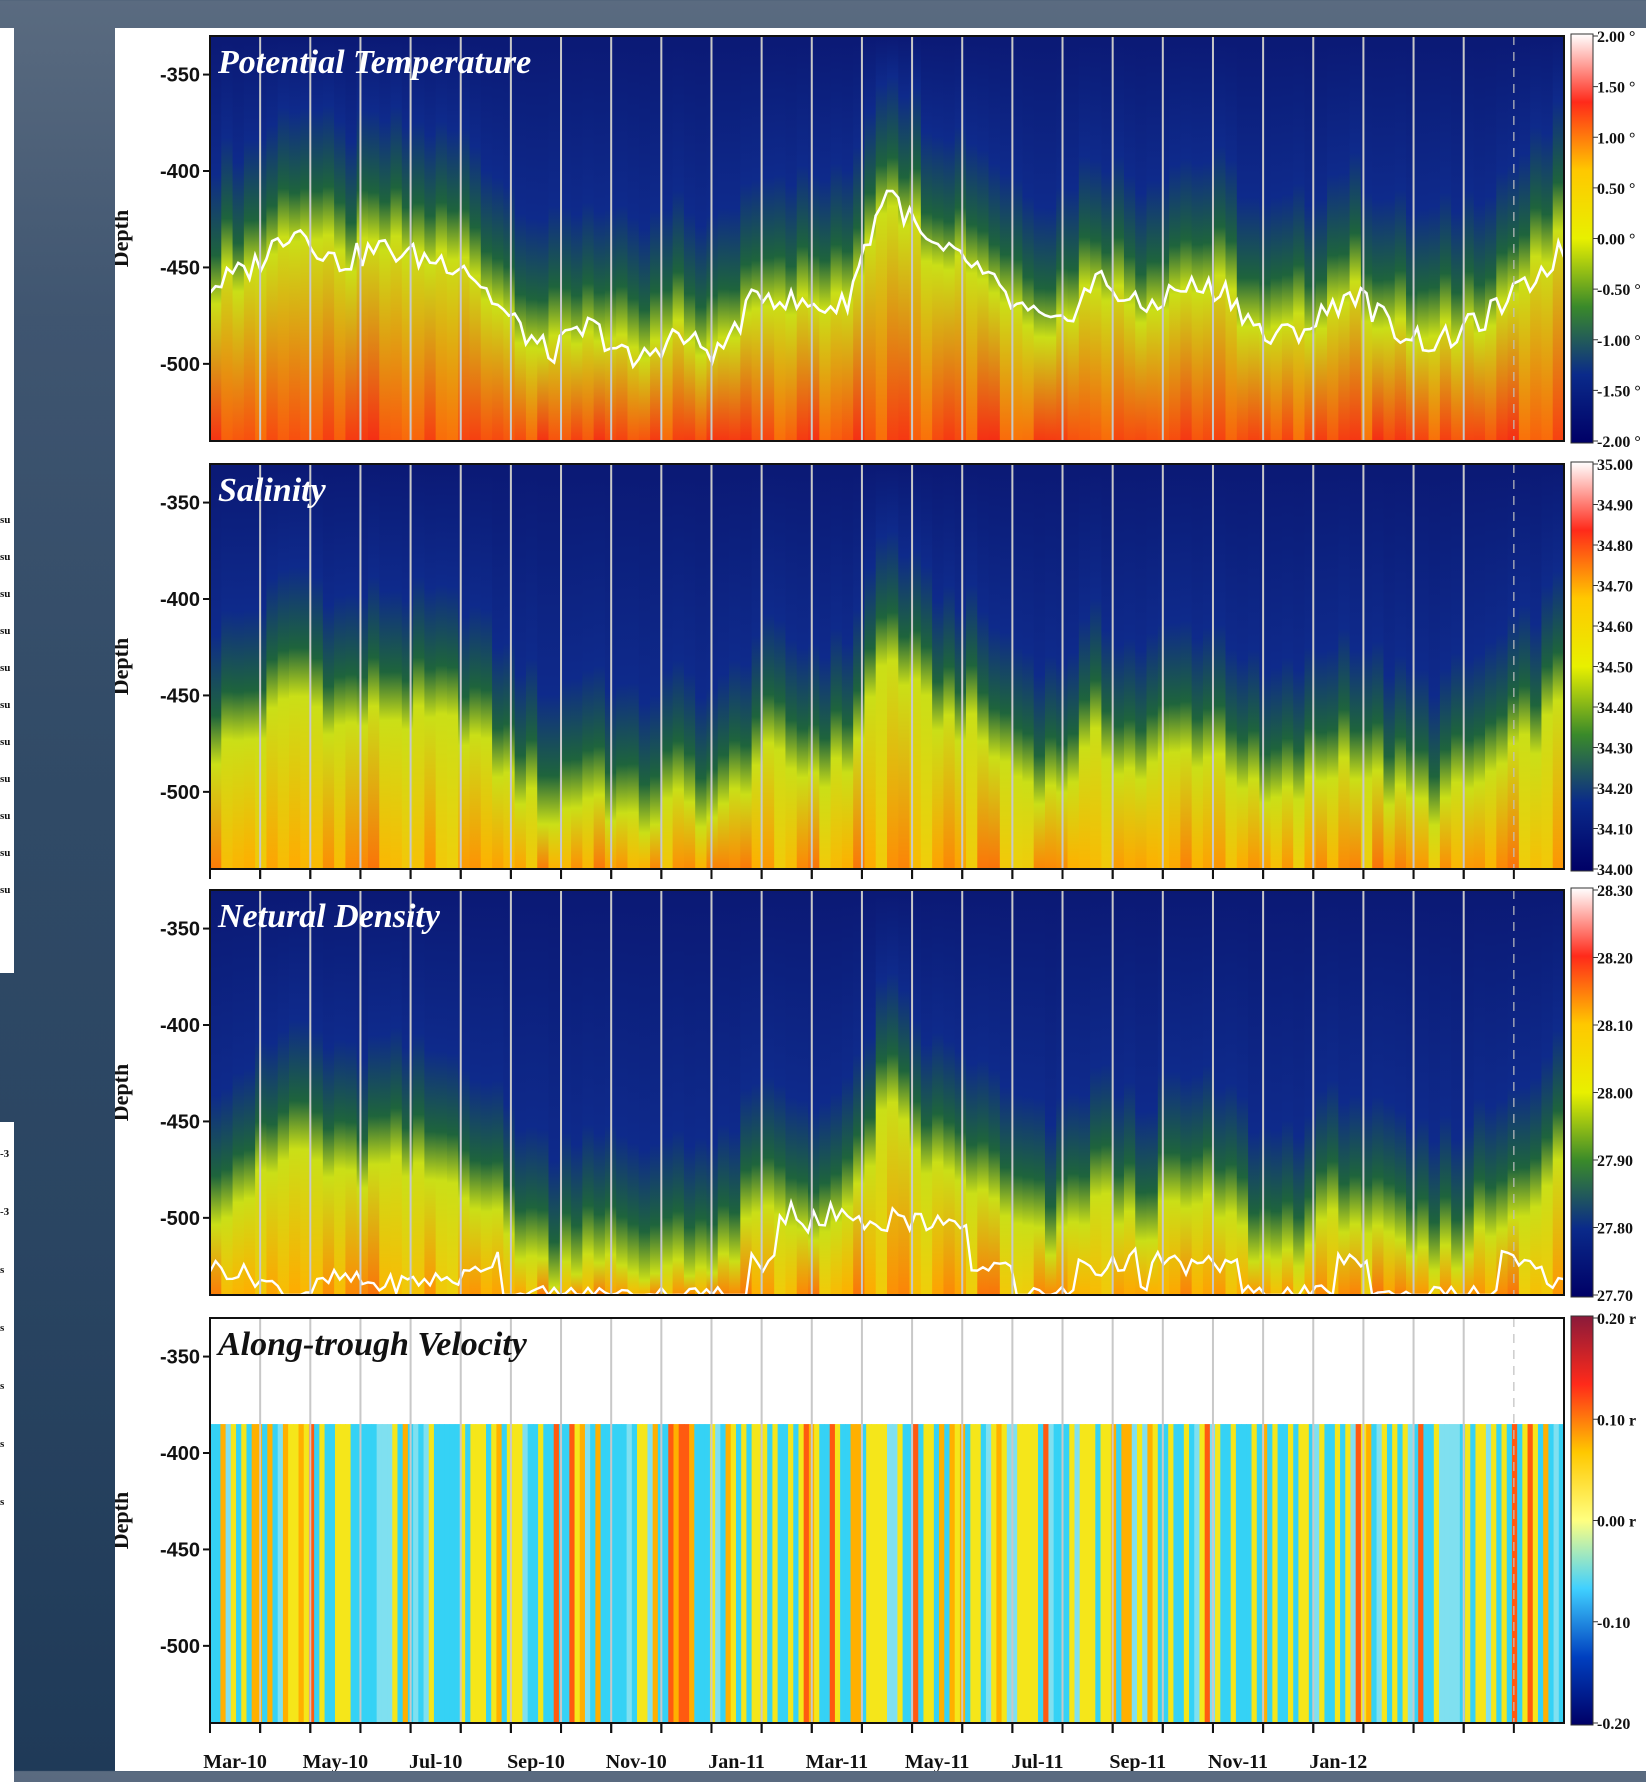 This screenshot has height=1782, width=1646. What do you see at coordinates (180, 793) in the screenshot?
I see `y-tick-label: -500` at bounding box center [180, 793].